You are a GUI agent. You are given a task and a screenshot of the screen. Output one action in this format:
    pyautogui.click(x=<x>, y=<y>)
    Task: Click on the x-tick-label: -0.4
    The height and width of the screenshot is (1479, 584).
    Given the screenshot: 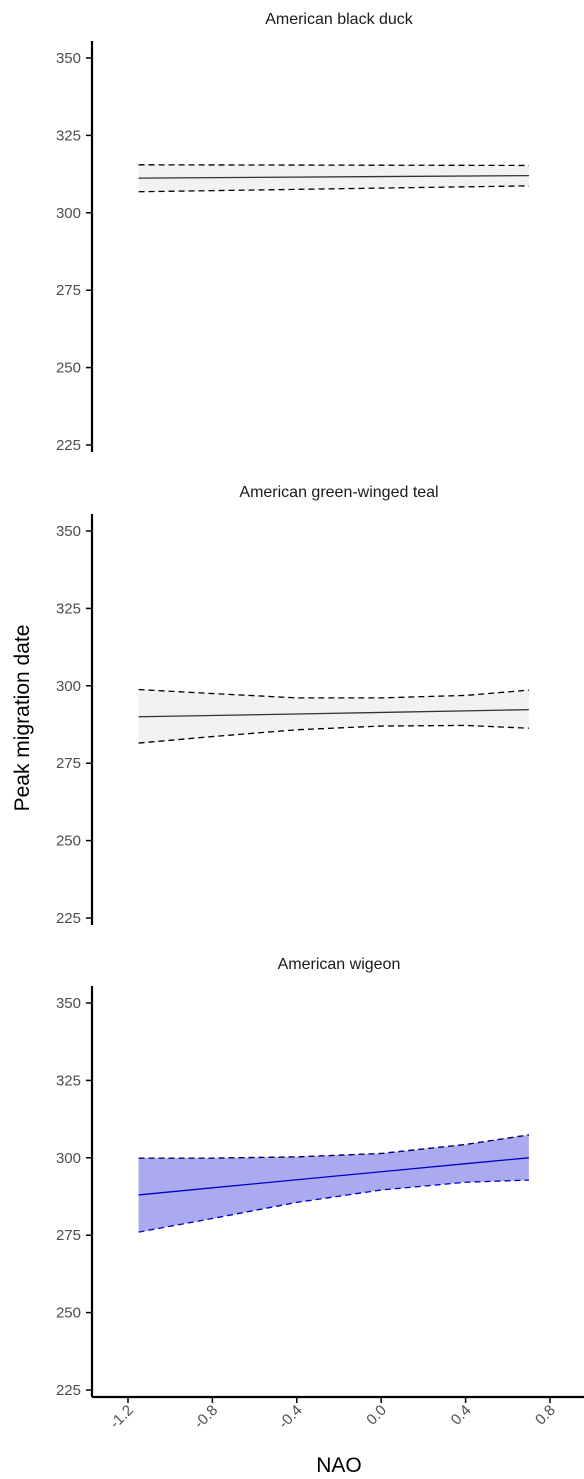 What is the action you would take?
    pyautogui.click(x=290, y=1417)
    